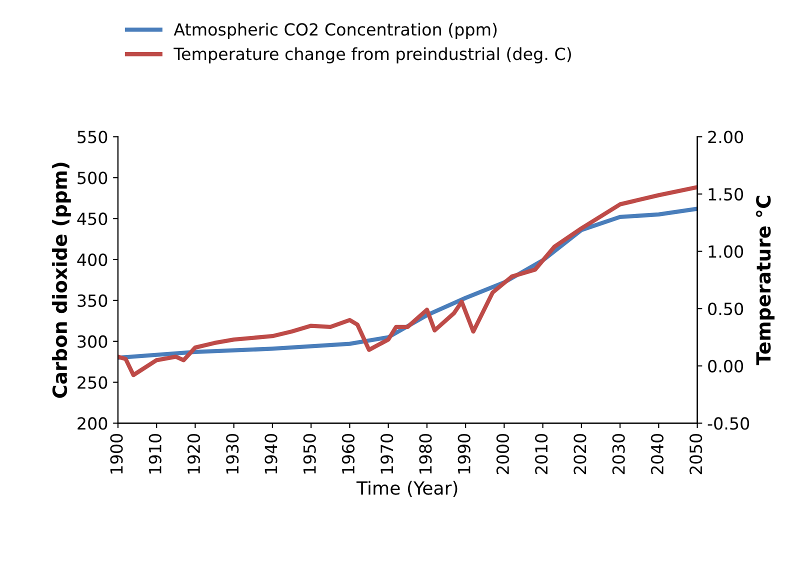  Describe the element at coordinates (335, 30) in the screenshot. I see `legend-label: Atmospheric CO2 Concentration (ppm)` at that location.